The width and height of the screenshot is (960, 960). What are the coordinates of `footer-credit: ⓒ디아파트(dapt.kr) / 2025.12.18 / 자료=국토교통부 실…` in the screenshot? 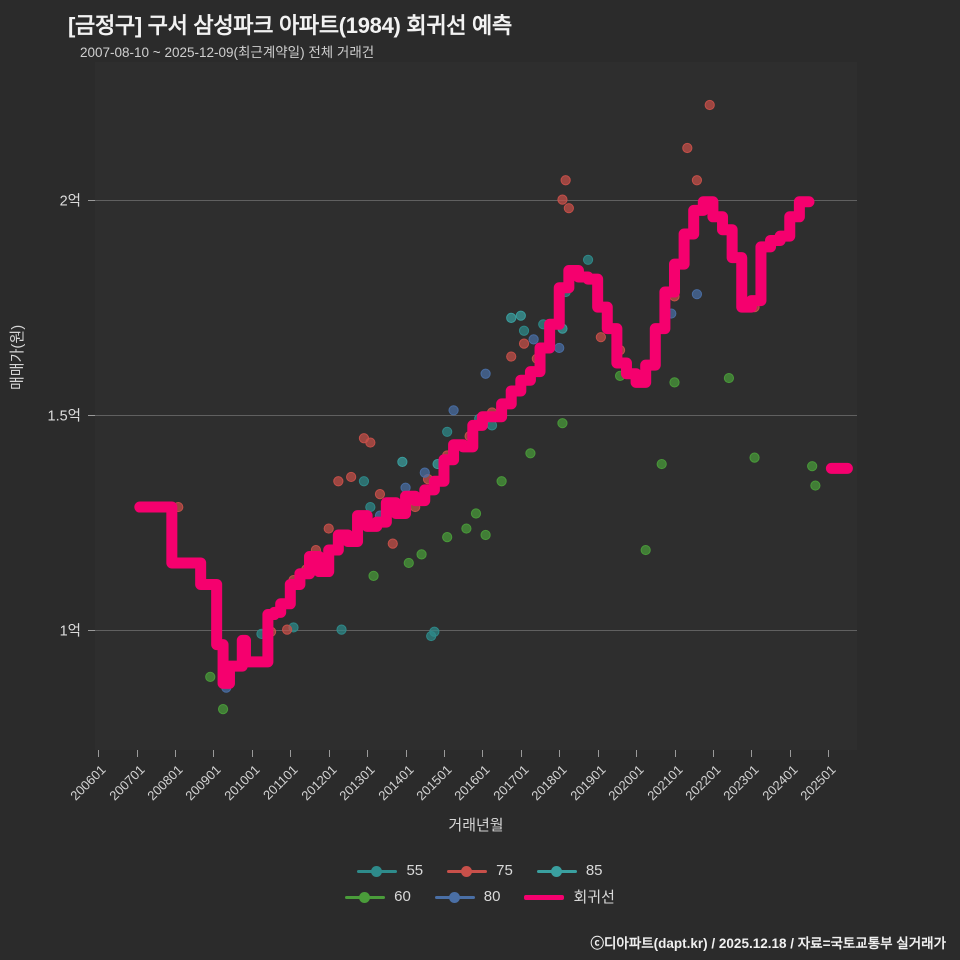 It's located at (768, 943).